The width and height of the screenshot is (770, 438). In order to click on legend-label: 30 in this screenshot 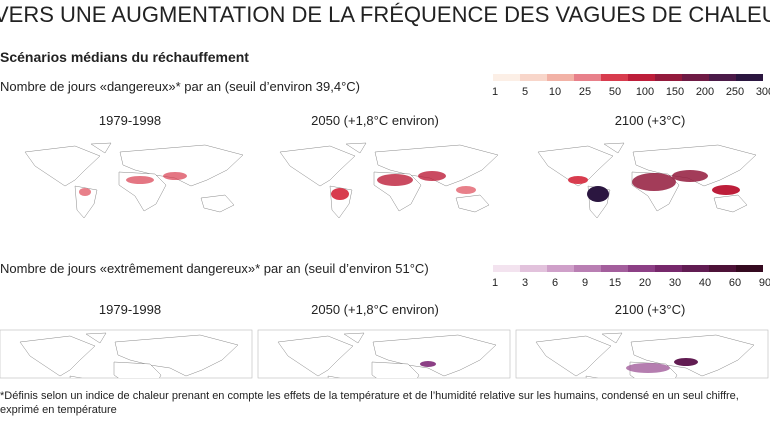, I will do `click(675, 283)`.